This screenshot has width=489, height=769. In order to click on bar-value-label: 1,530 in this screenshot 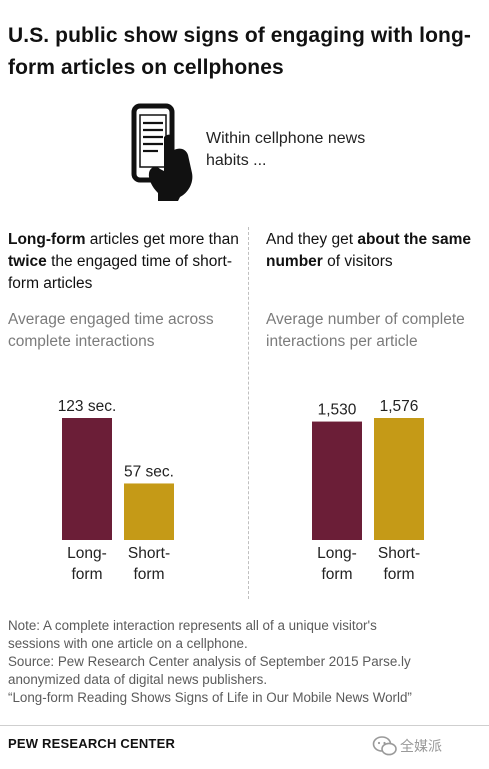, I will do `click(337, 410)`.